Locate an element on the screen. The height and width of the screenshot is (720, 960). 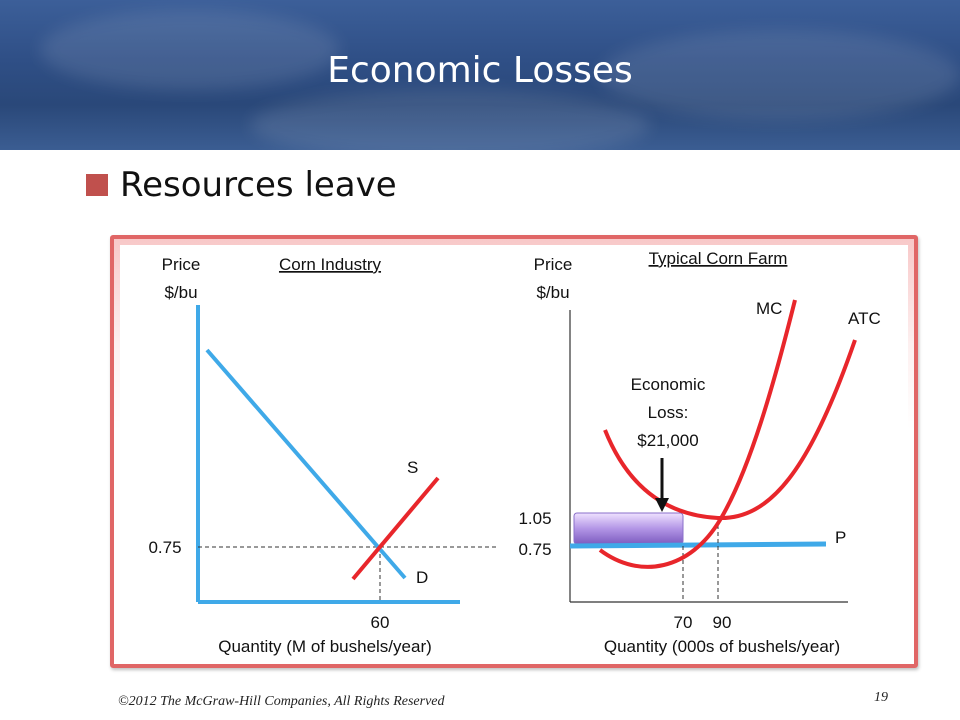
demand-label: D is located at coordinates (422, 577).